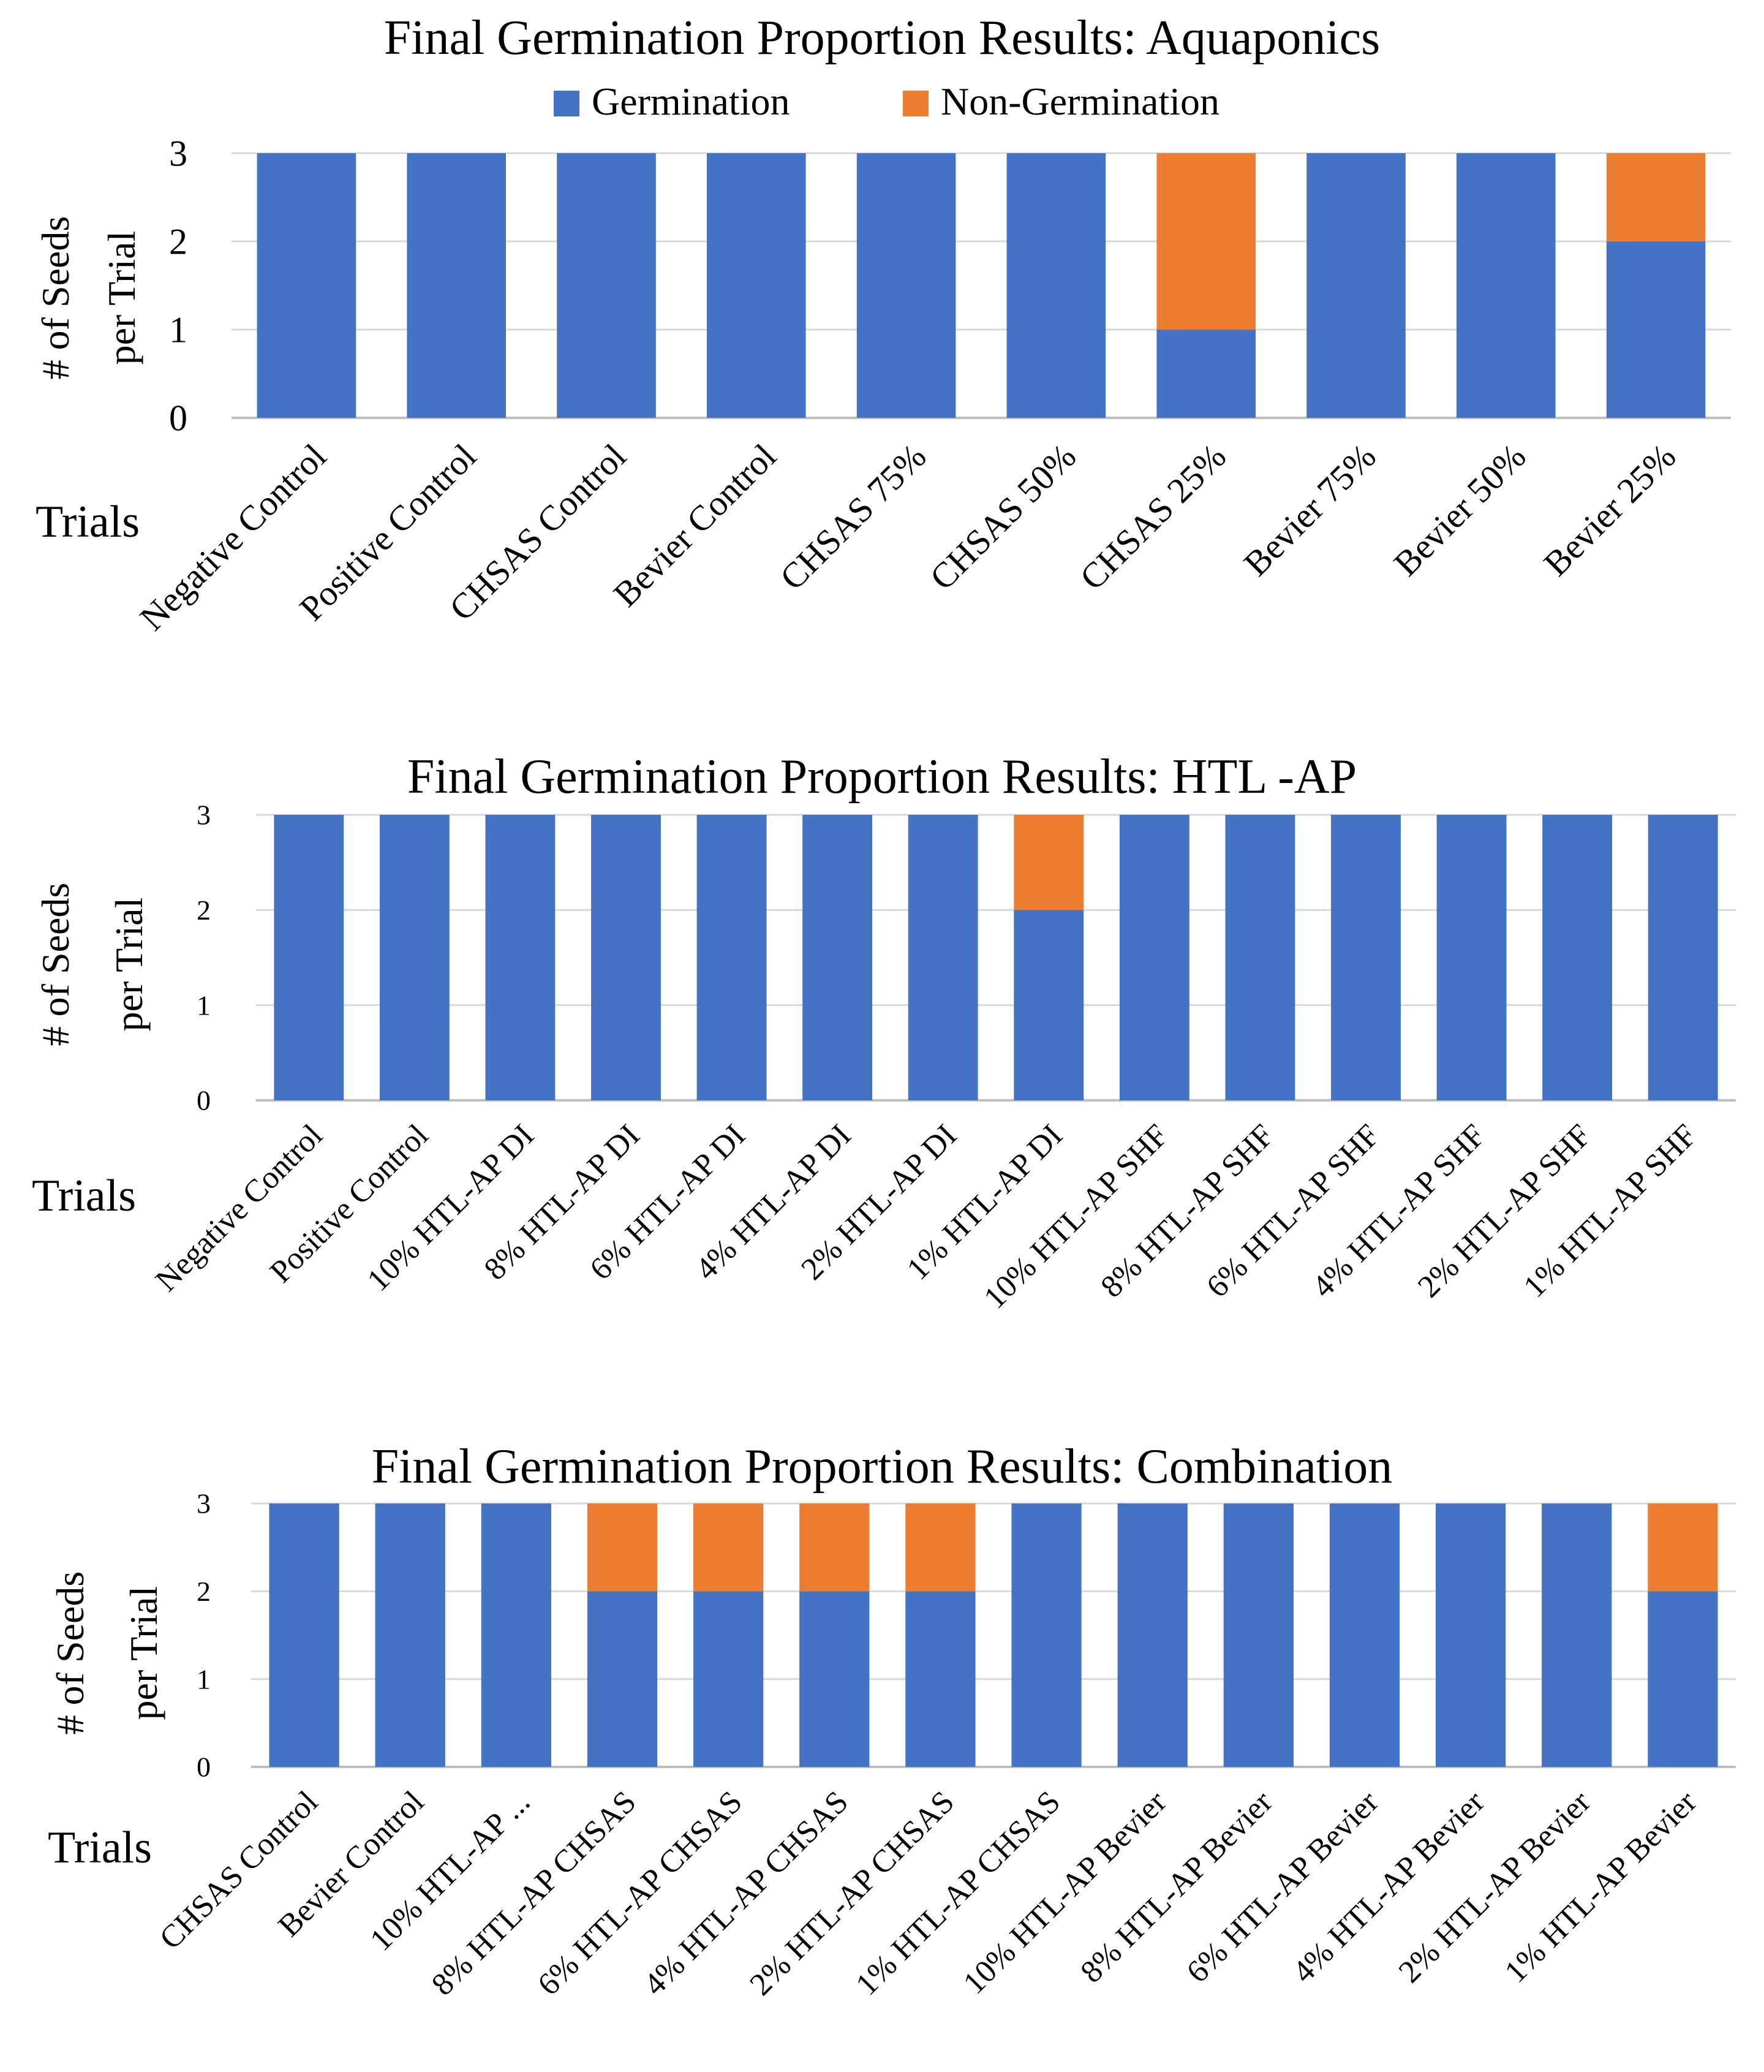 This screenshot has height=2072, width=1764. What do you see at coordinates (1310, 510) in the screenshot?
I see `x-tick-label: Bevier 75%` at bounding box center [1310, 510].